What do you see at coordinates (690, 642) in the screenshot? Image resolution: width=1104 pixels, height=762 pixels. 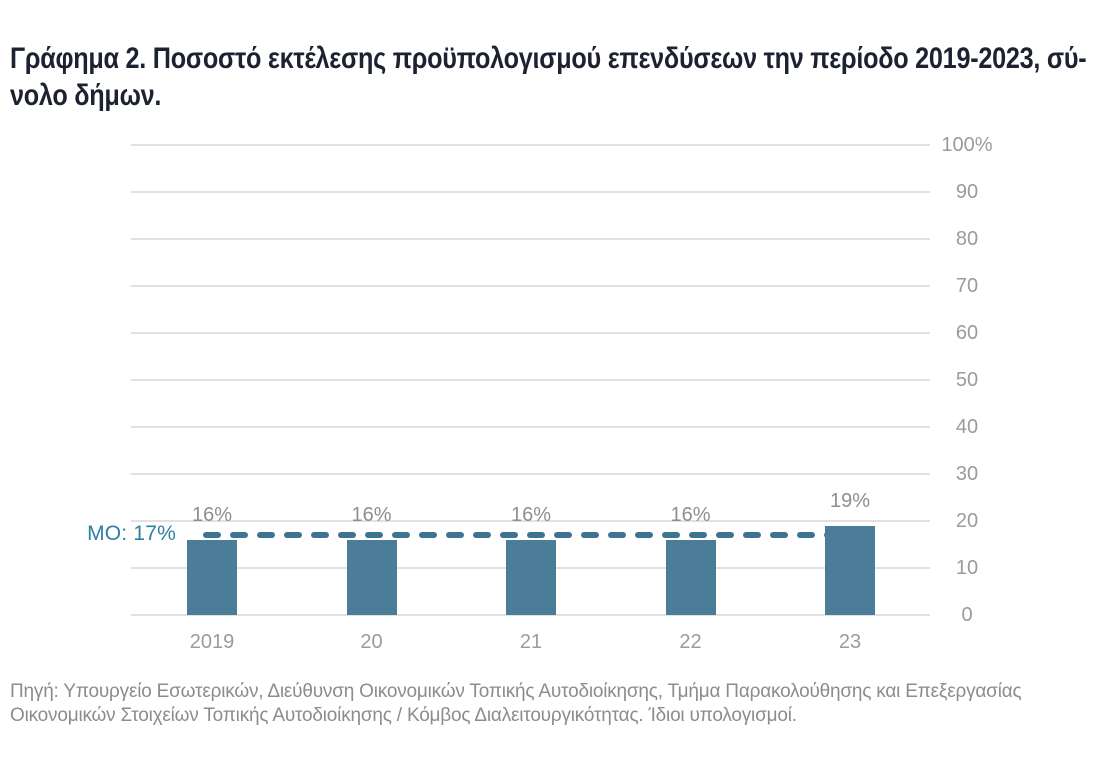 I see `x-axis-tick-label: 22` at bounding box center [690, 642].